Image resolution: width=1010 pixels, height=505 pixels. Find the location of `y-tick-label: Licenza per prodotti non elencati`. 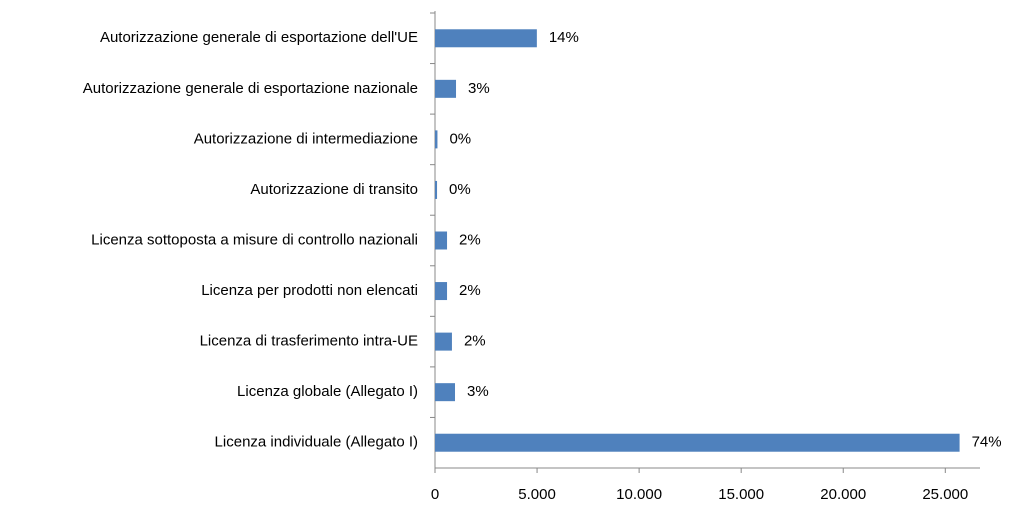

y-tick-label: Licenza per prodotti non elencati is located at coordinates (309, 290).